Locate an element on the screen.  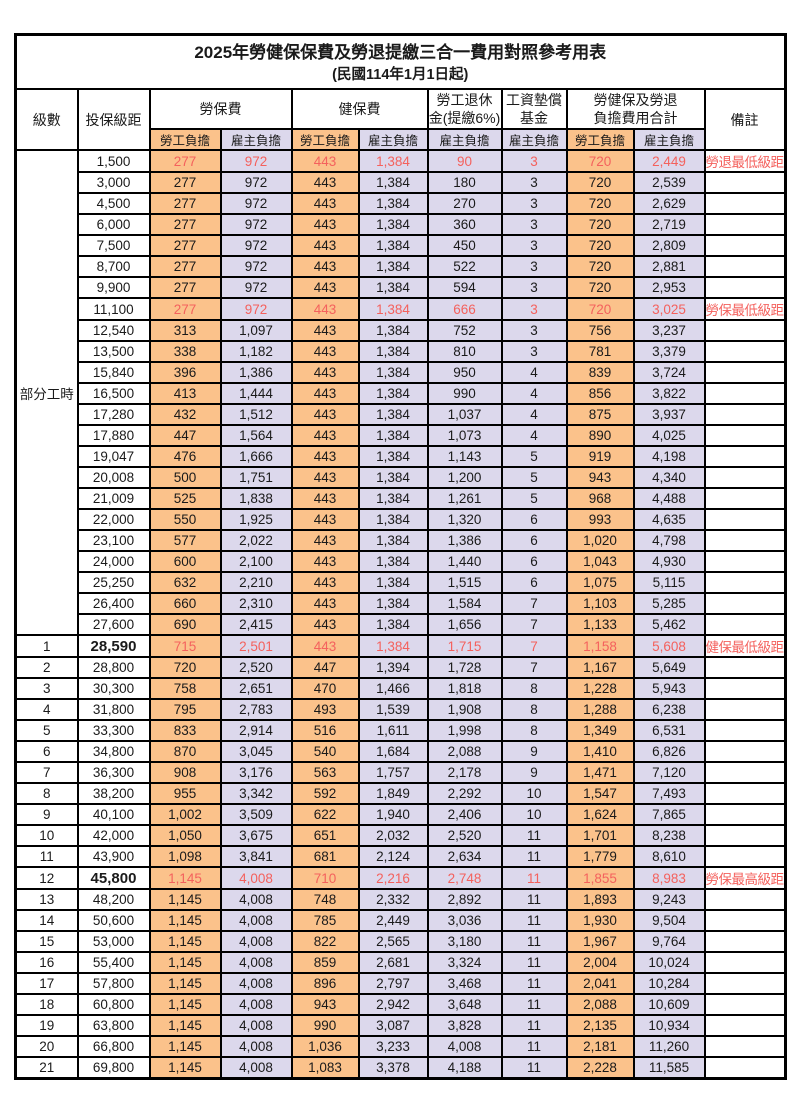
table-row: 15,840 396 1,386 443 1,384 950 4 839 3,724 is located at coordinates (401, 372).